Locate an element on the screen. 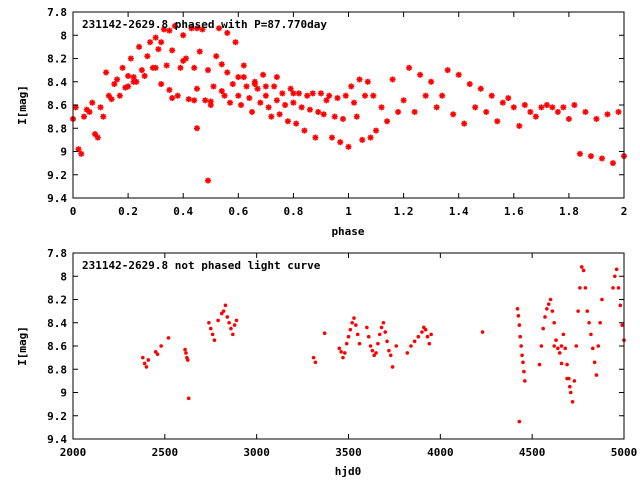 Image resolution: width=640 pixels, height=480 pixels. x-tick-label: 0.4 is located at coordinates (183, 211).